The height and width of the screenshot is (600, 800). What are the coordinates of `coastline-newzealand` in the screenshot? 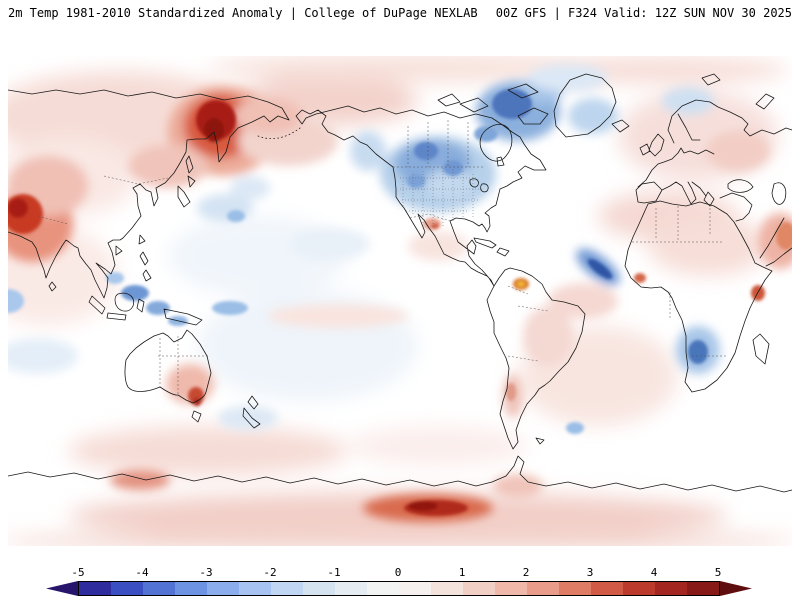 It's located at (251, 412).